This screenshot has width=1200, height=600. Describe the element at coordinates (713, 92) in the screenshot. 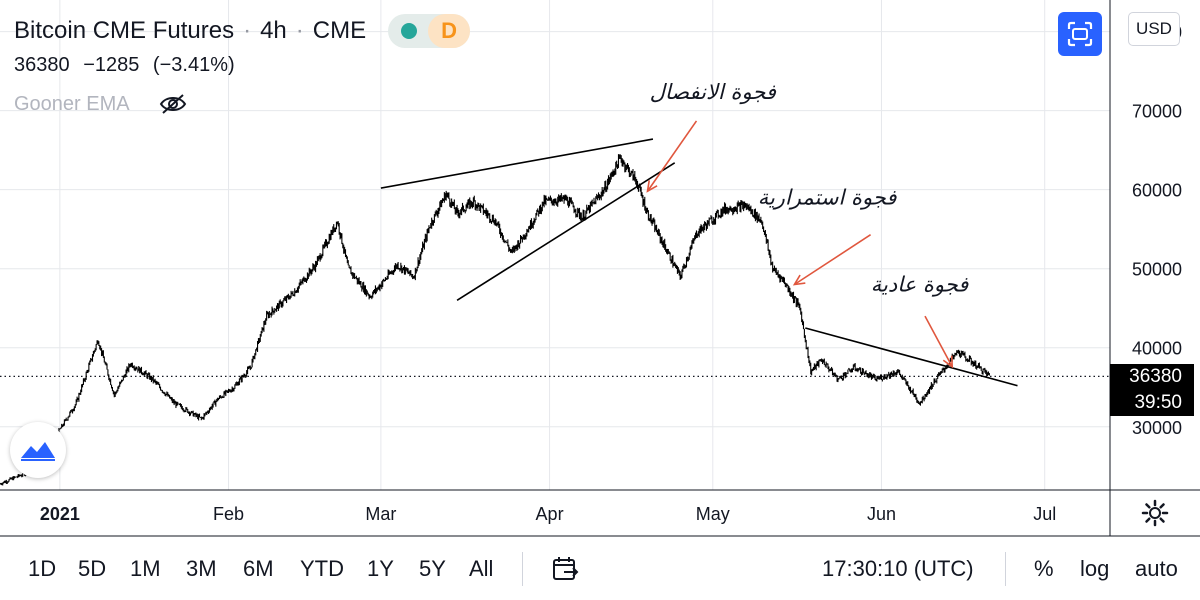

I see `annotation-label: فجوة الانفصال` at that location.